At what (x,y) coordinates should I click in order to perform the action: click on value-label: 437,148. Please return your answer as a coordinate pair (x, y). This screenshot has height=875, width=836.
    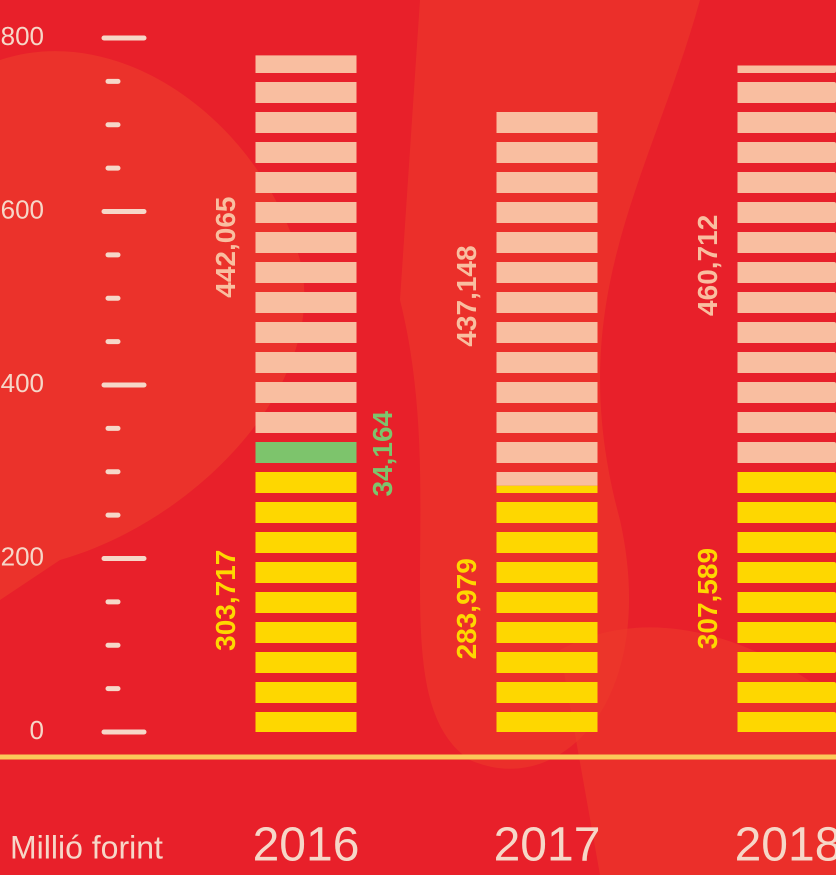
    Looking at the image, I should click on (466, 295).